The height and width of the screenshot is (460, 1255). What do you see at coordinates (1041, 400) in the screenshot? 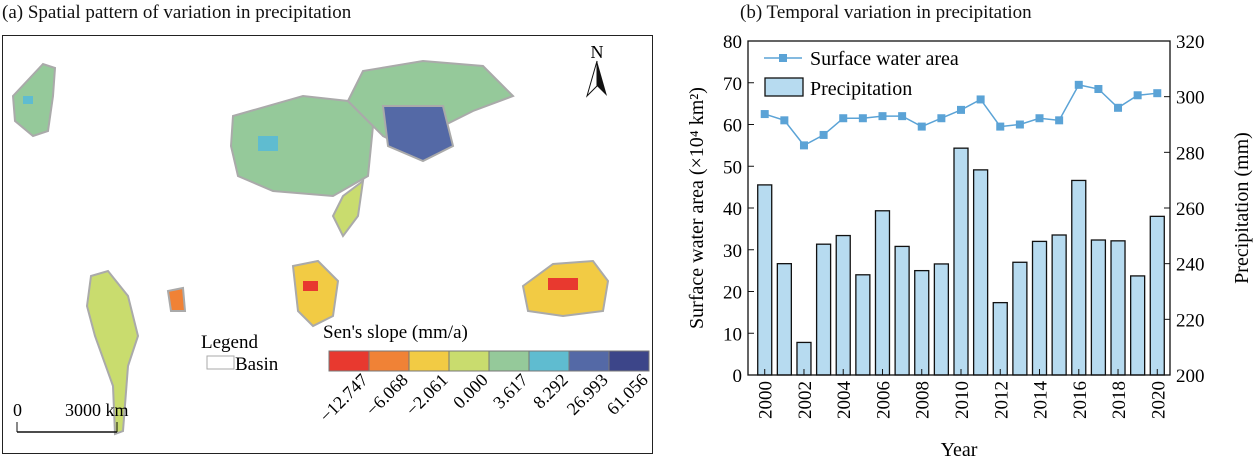
I see `x-tick-label: 2014` at bounding box center [1041, 400].